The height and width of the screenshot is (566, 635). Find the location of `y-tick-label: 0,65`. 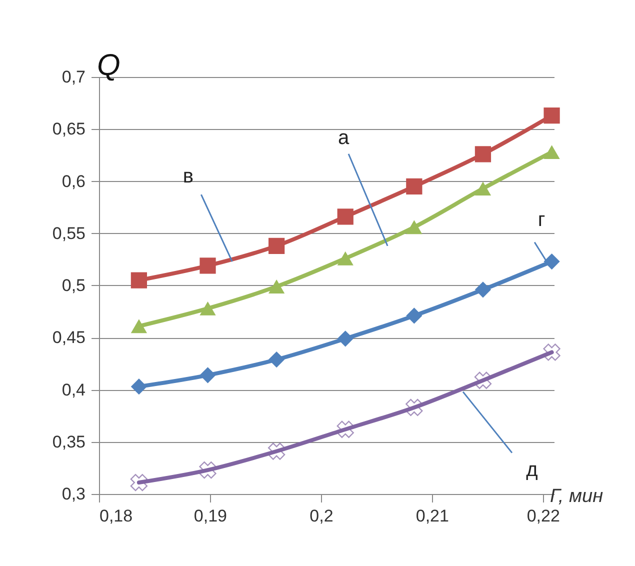

y-tick-label: 0,65 is located at coordinates (69, 129).